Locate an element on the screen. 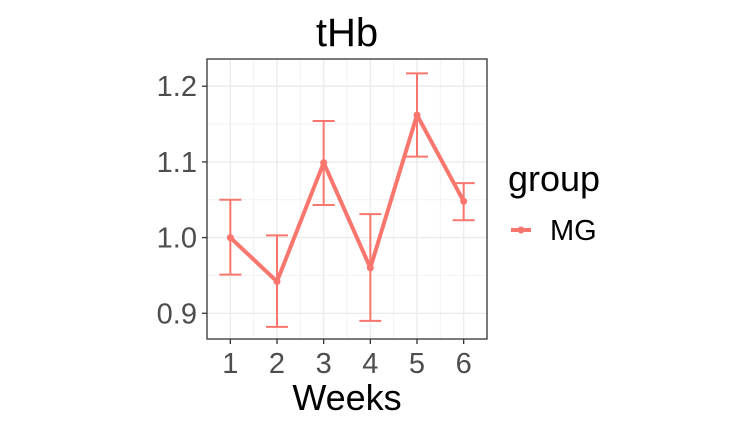 Image resolution: width=731 pixels, height=425 pixels. x-axis-title: Weeks is located at coordinates (346, 397).